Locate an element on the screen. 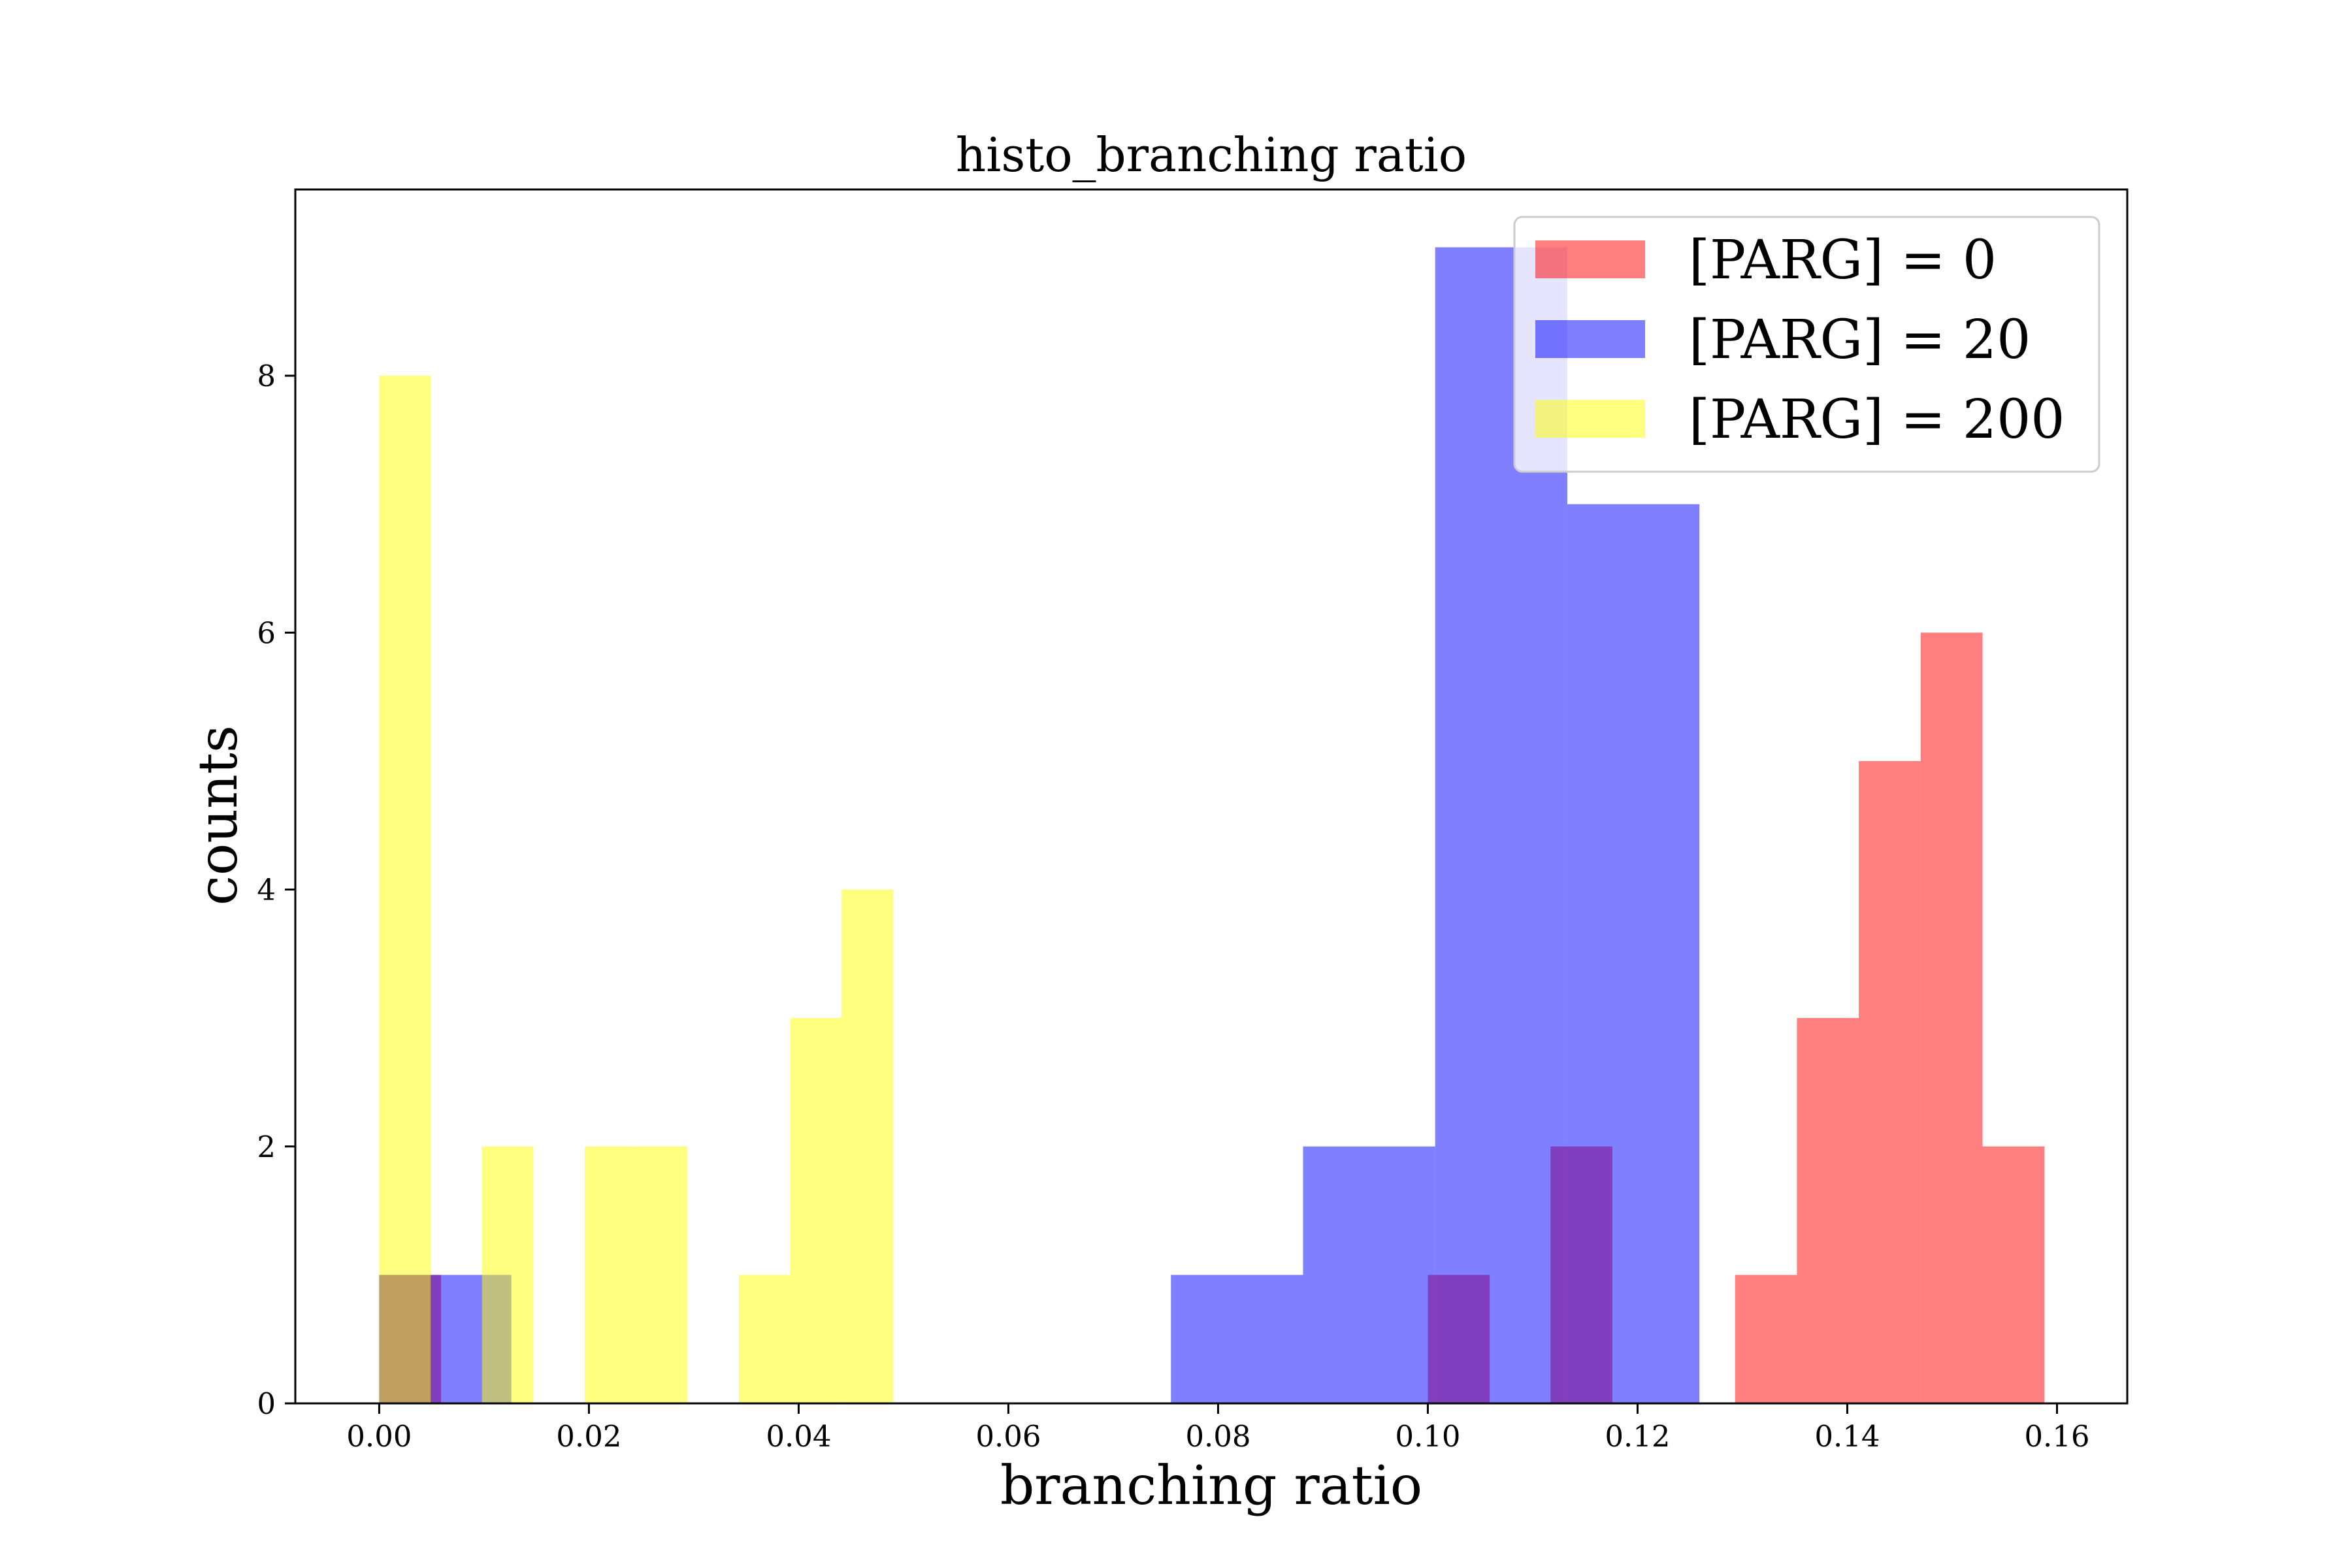 Image resolution: width=2352 pixels, height=1568 pixels. x-tick-label: 0.16 is located at coordinates (2056, 1436).